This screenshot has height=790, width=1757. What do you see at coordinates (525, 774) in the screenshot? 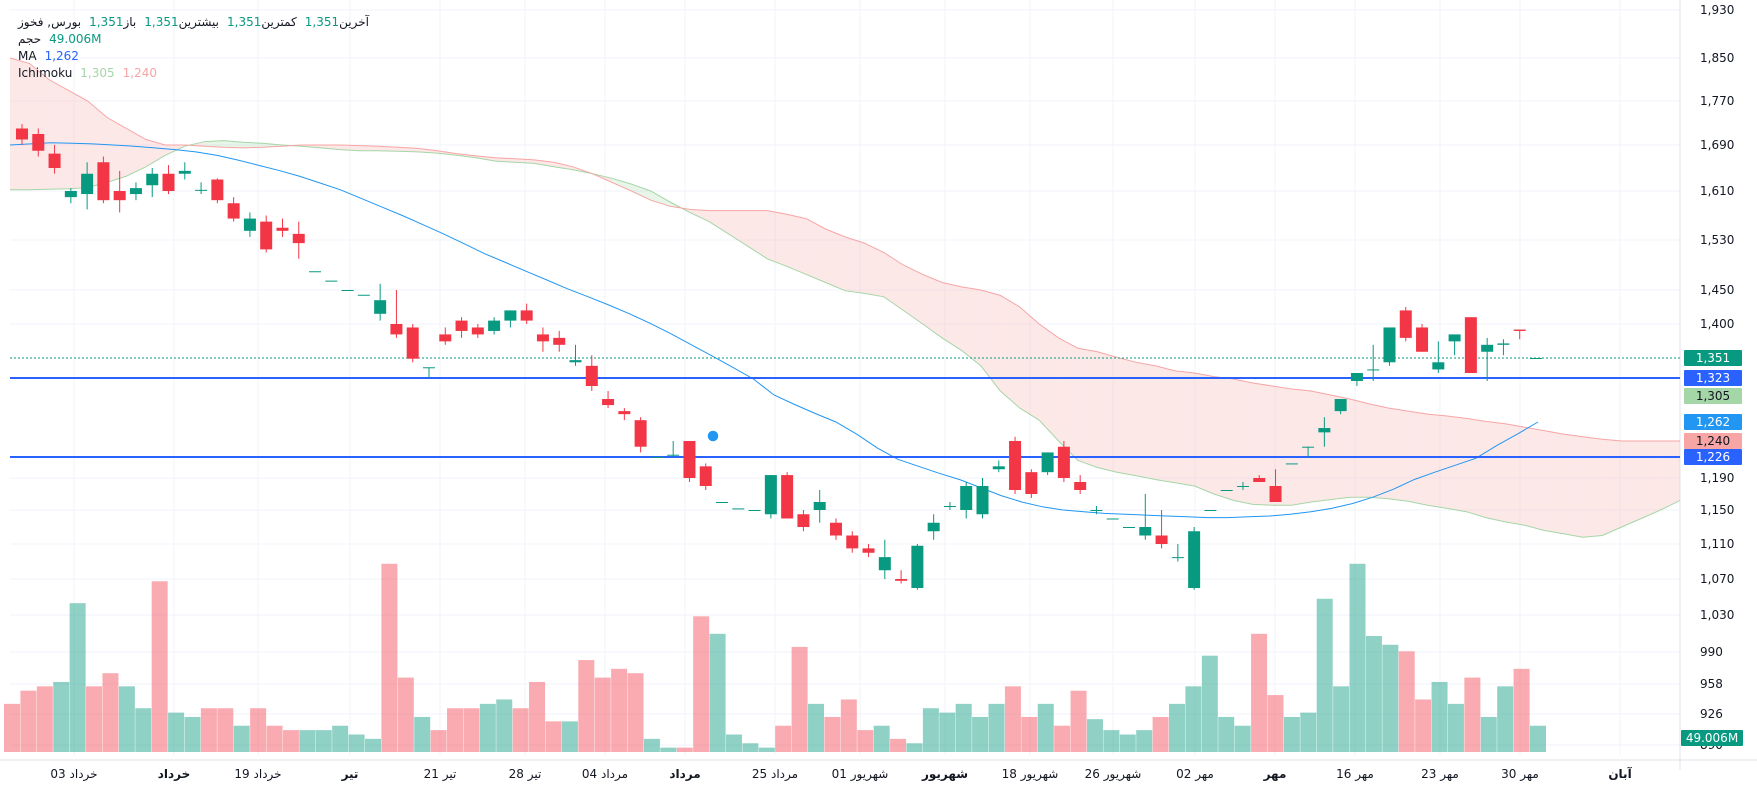
I see `x-tick-label: 28 تیر` at bounding box center [525, 774].